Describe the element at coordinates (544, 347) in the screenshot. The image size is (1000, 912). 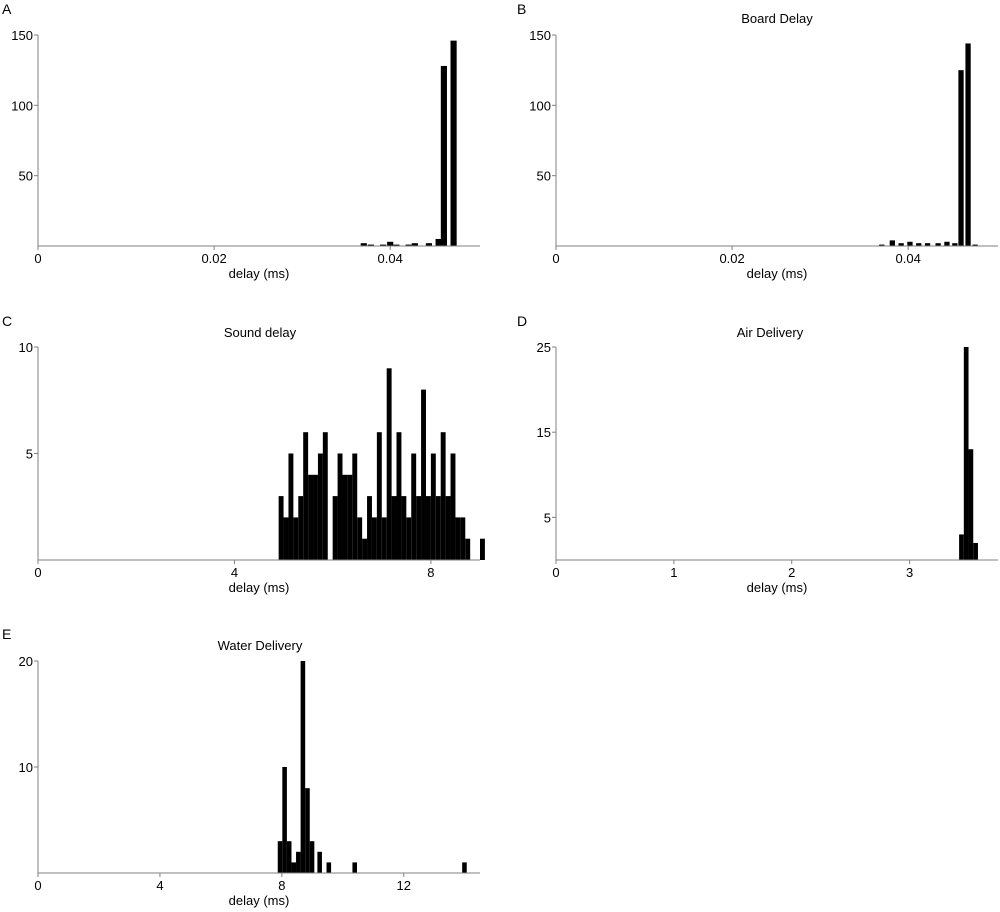
I see `y-tick-label: 25` at that location.